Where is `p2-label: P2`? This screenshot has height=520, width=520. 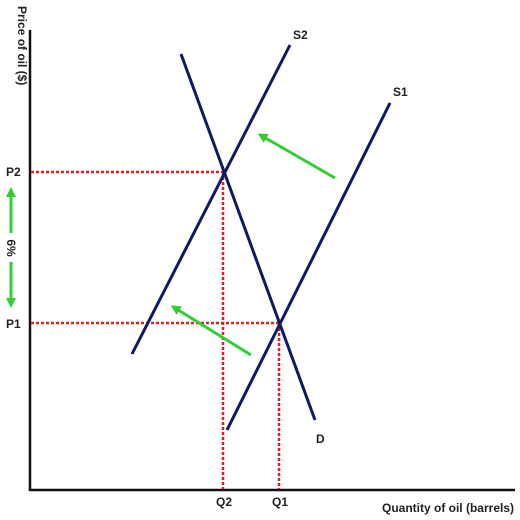 p2-label: P2 is located at coordinates (13, 172).